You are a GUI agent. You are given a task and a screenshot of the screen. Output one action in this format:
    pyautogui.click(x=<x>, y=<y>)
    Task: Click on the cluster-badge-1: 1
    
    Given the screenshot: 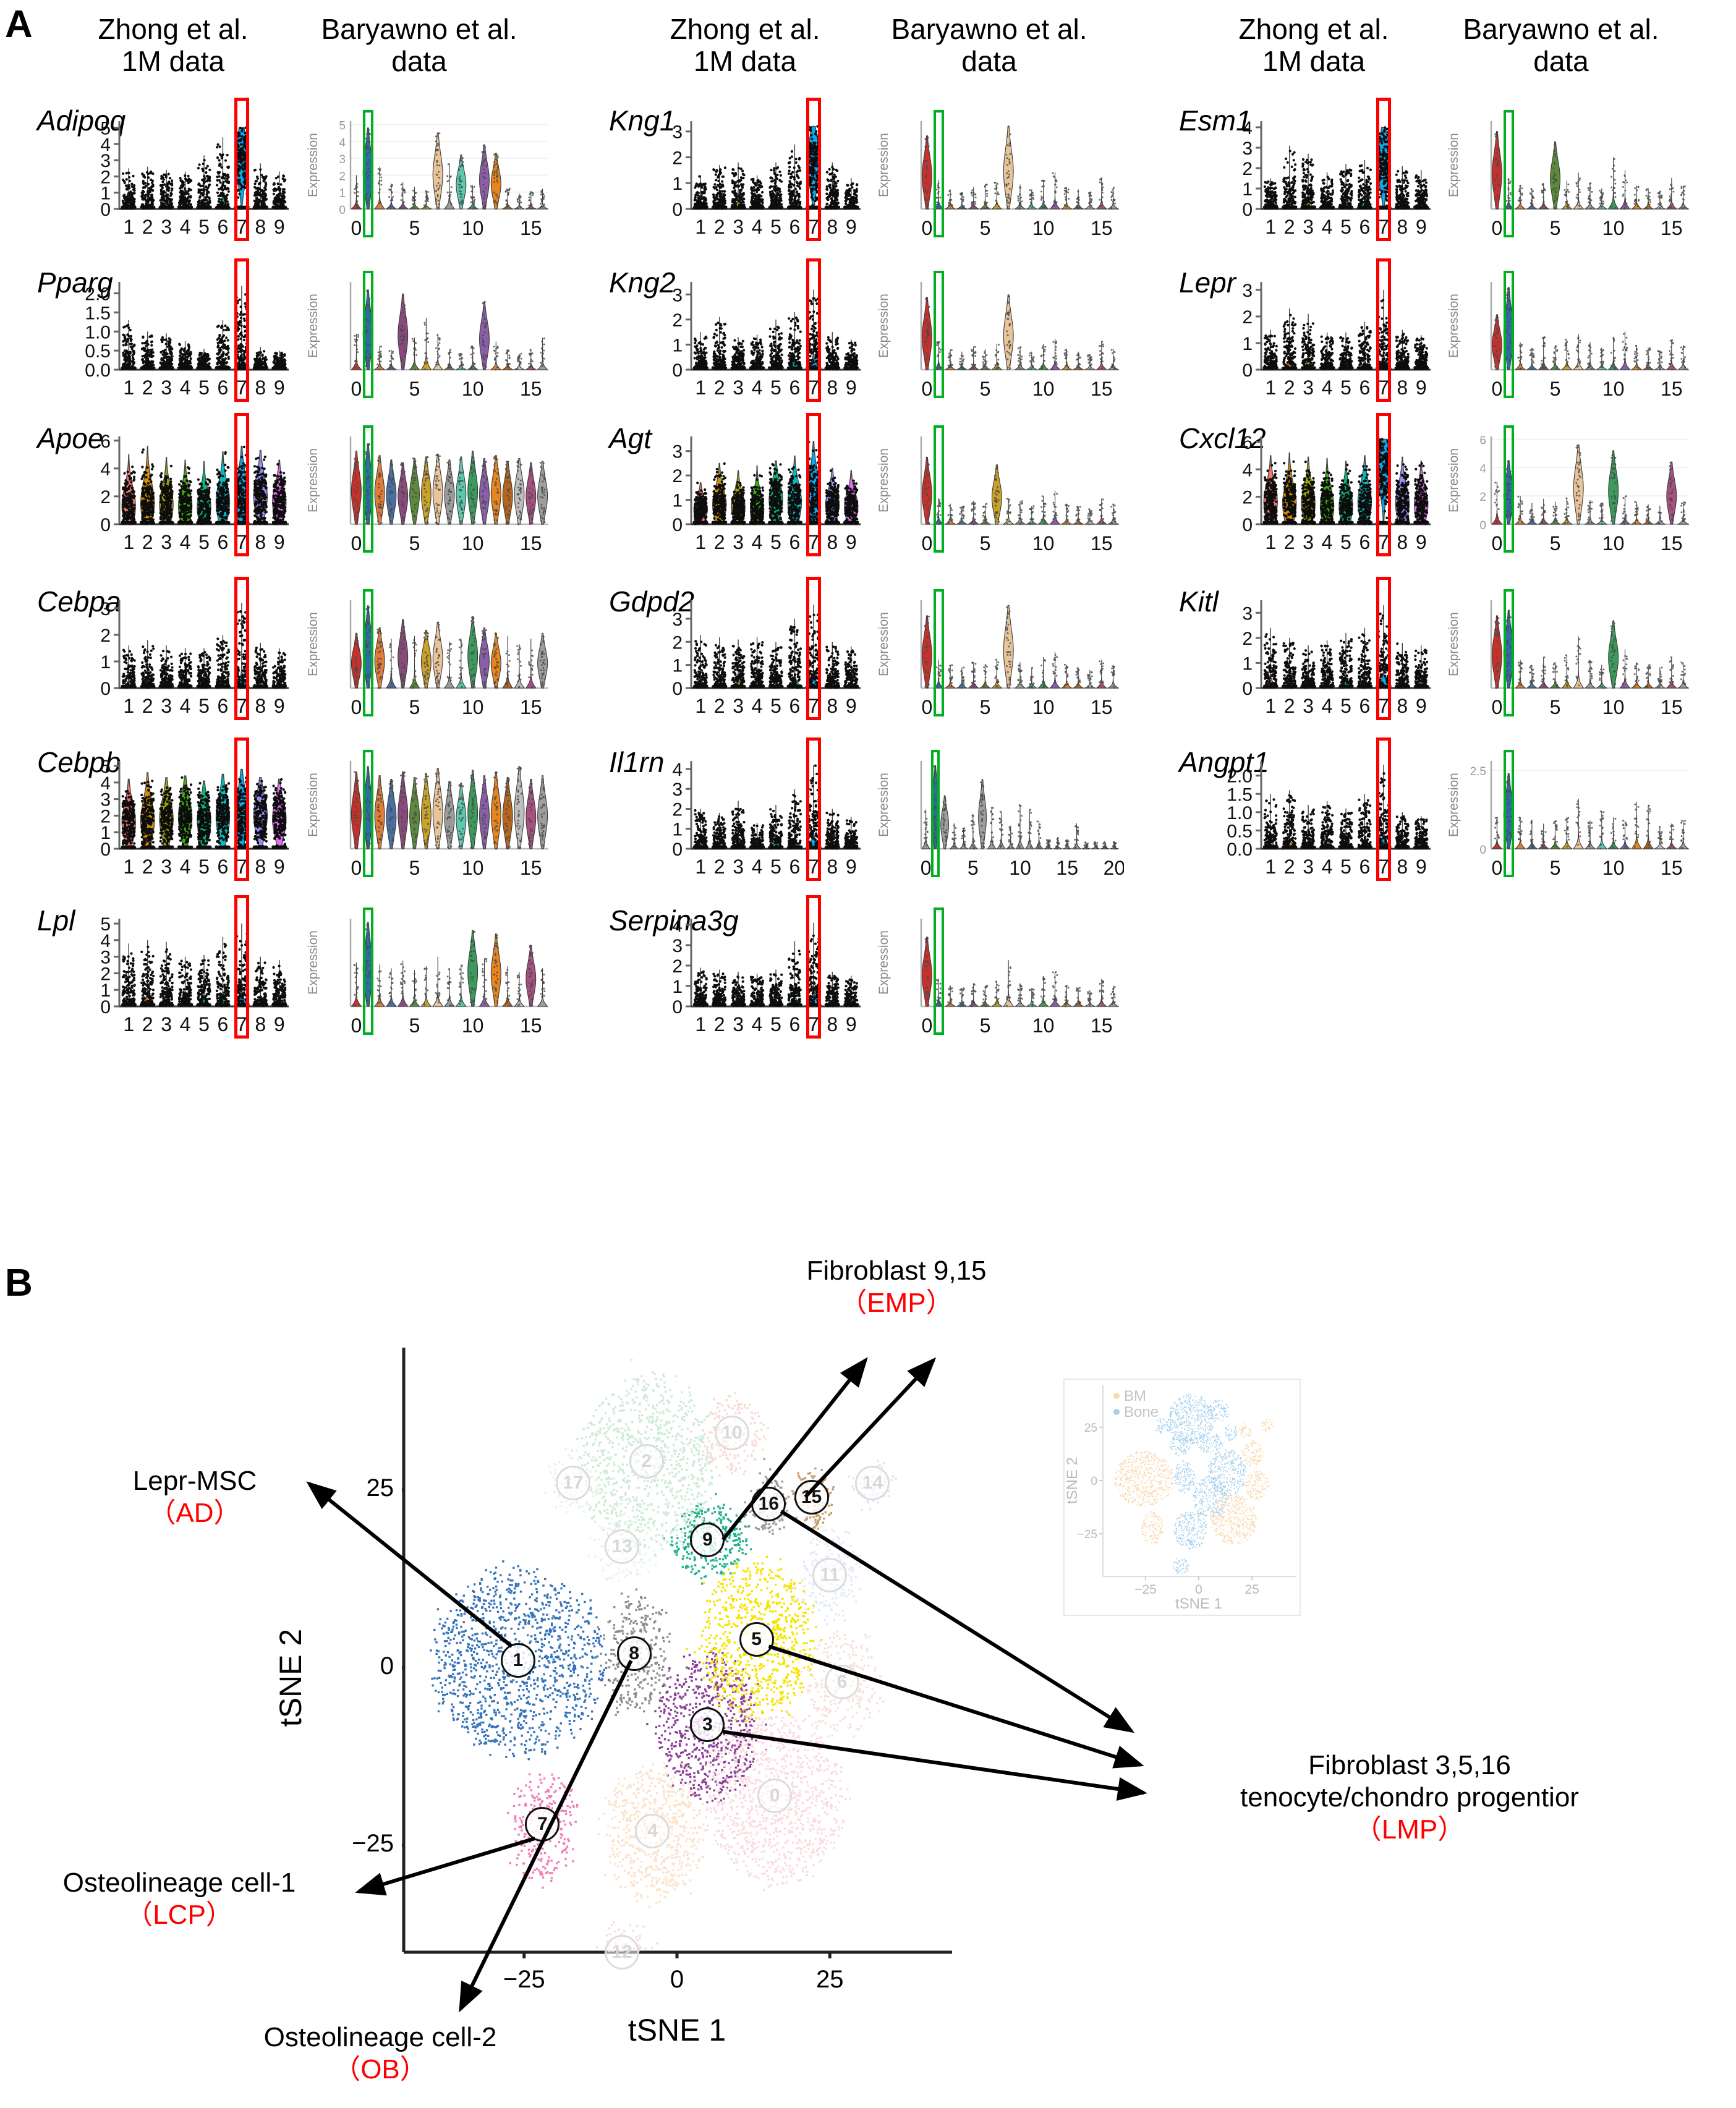 What is the action you would take?
    pyautogui.click(x=518, y=1660)
    